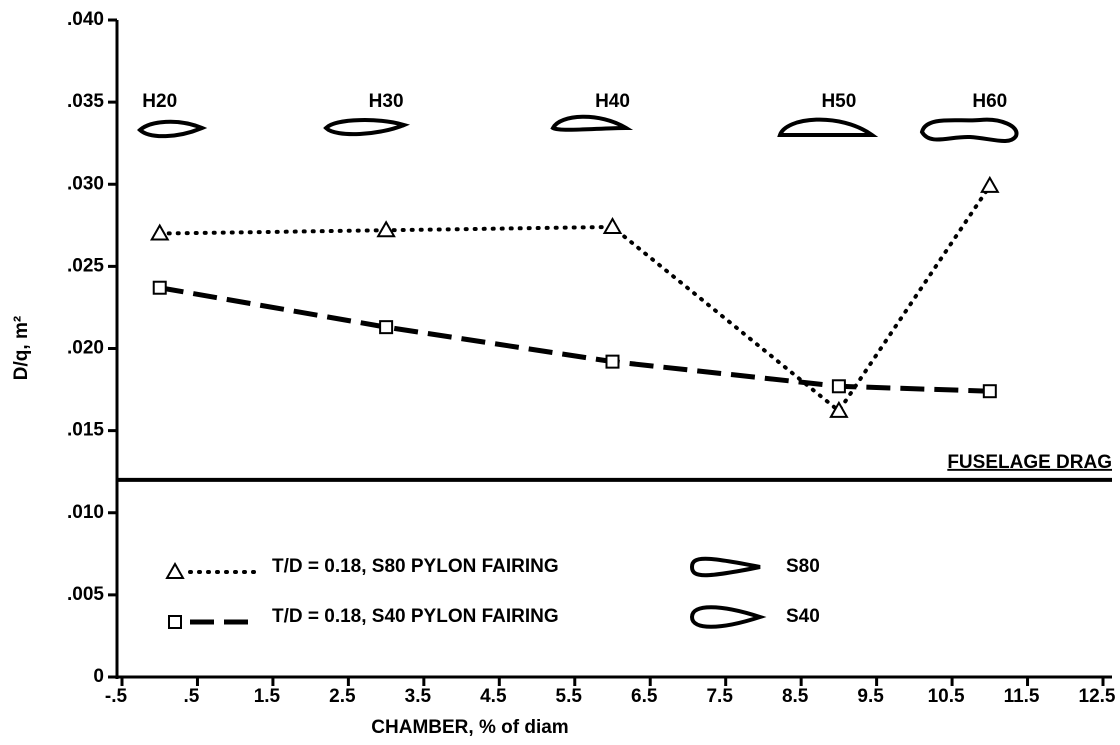  What do you see at coordinates (85, 183) in the screenshot?
I see `y-tick-label: .030` at bounding box center [85, 183].